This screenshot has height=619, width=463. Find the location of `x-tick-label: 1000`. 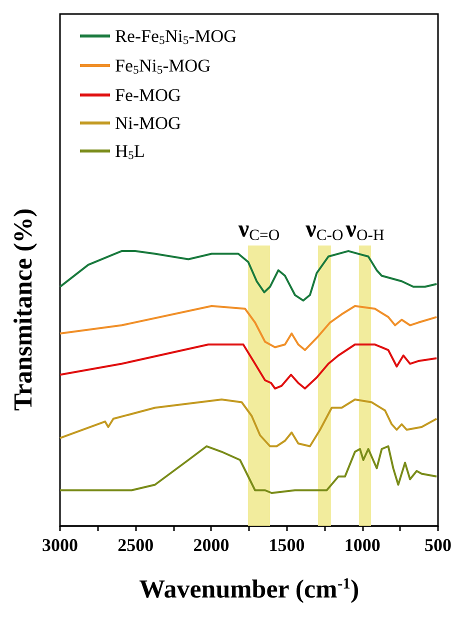

x-tick-label: 1000 is located at coordinates (362, 545).